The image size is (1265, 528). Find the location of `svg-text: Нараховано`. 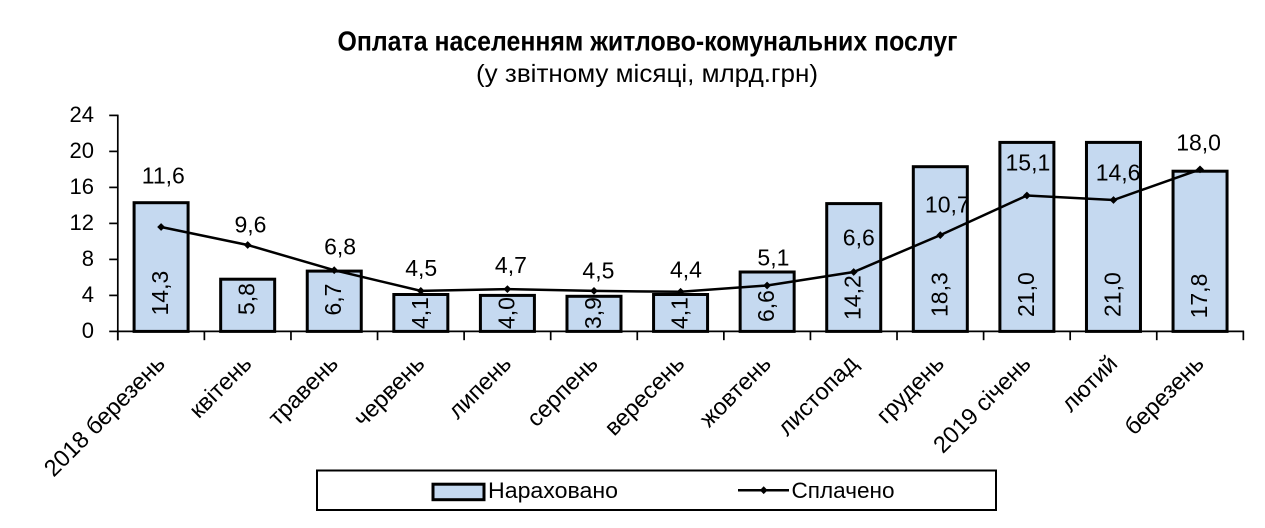

svg-text: Нараховано is located at coordinates (553, 490).